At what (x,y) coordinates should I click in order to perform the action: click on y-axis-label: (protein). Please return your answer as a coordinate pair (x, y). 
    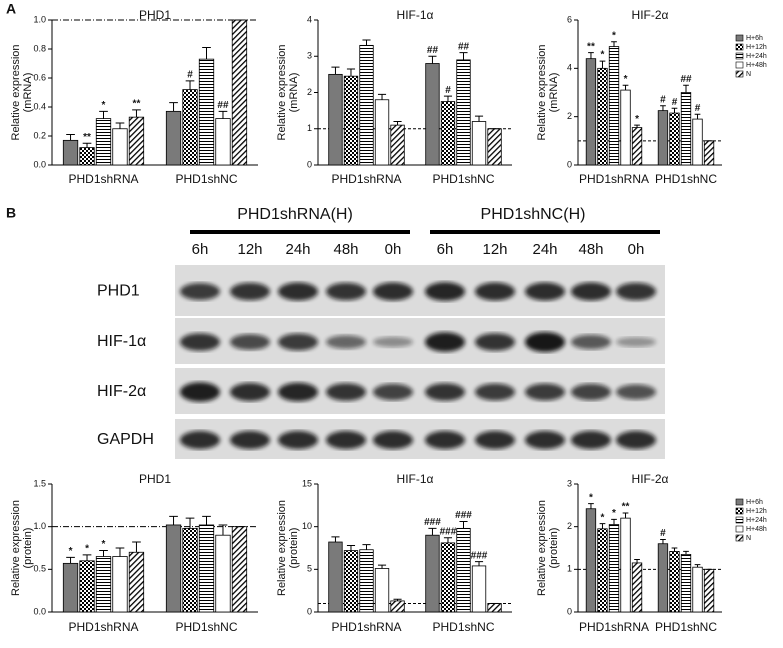
    Looking at the image, I should click on (294, 548).